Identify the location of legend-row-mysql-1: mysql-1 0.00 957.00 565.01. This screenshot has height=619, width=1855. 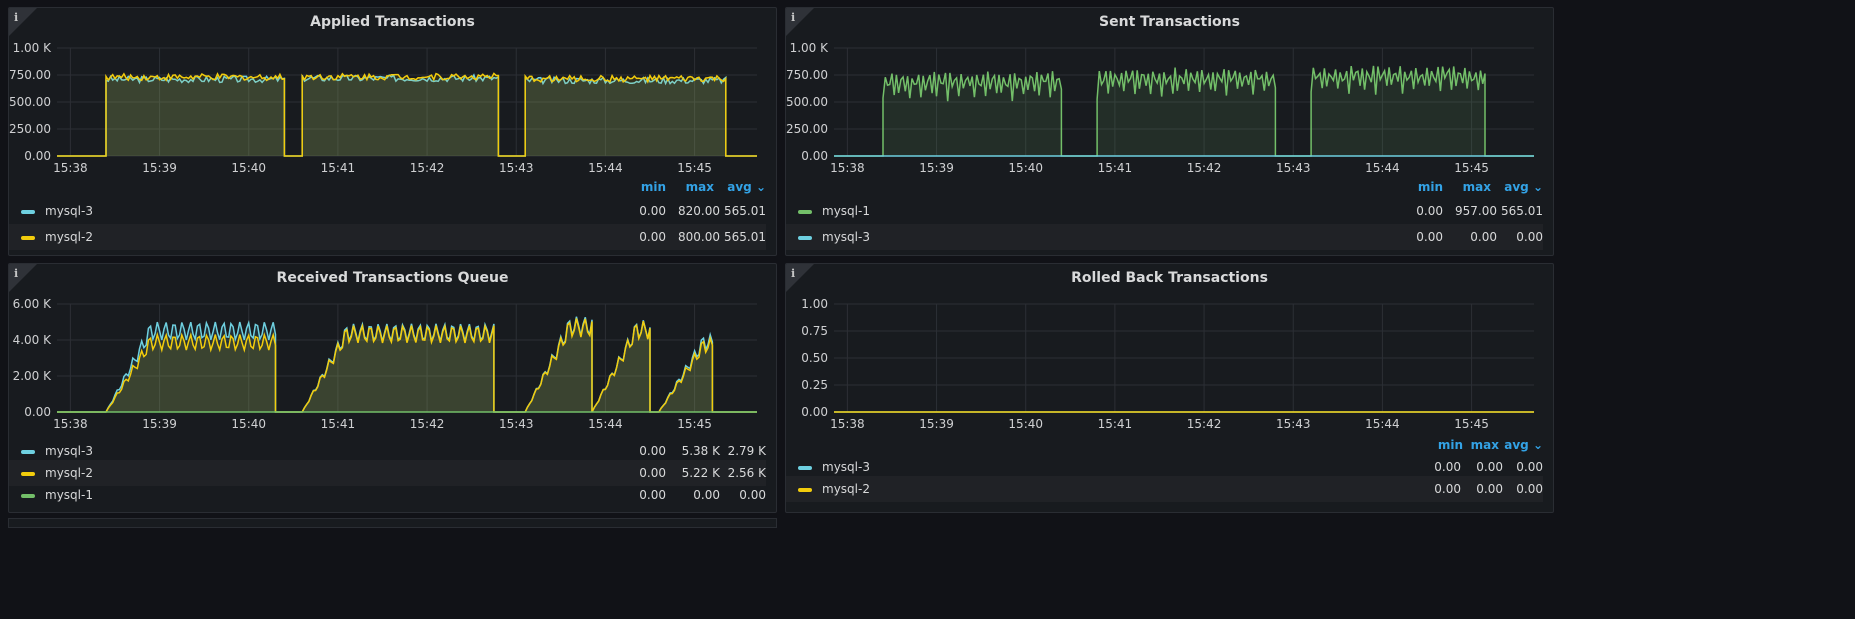
(1164, 211).